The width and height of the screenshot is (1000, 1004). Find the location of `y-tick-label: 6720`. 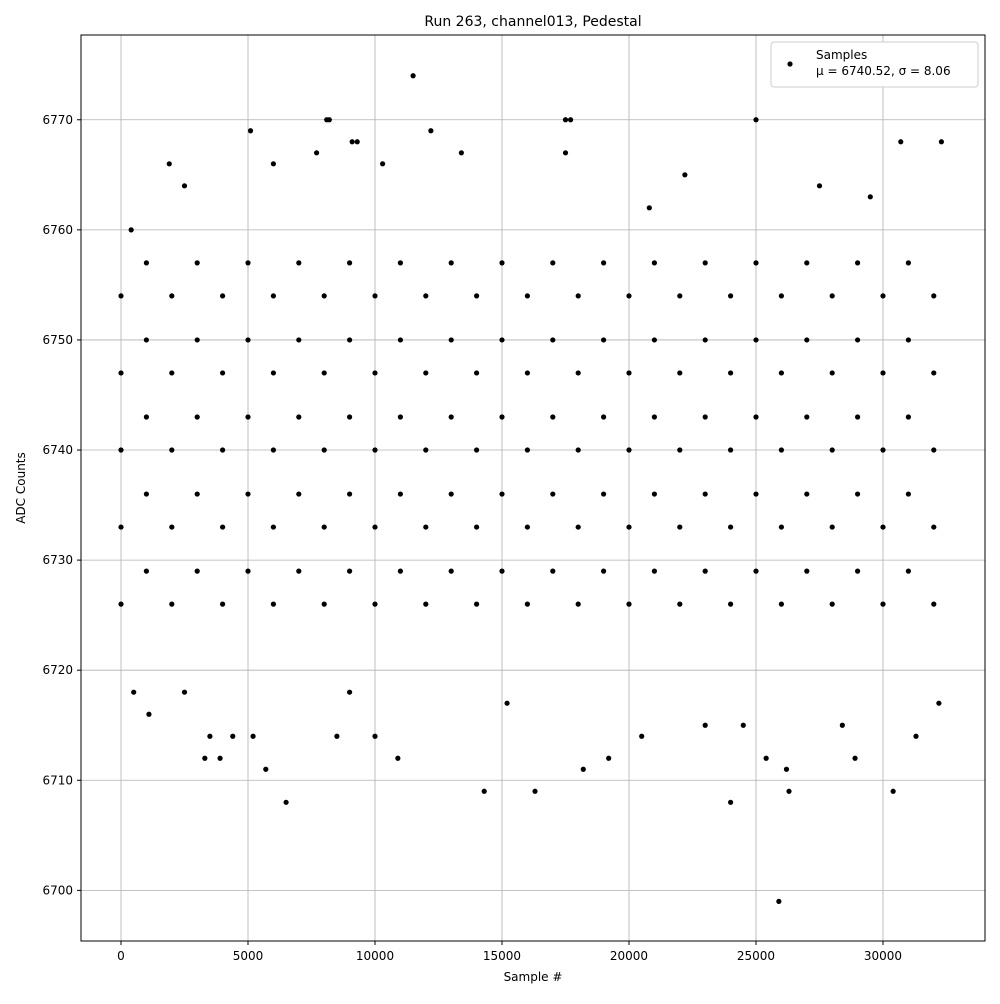

y-tick-label: 6720 is located at coordinates (57, 670).